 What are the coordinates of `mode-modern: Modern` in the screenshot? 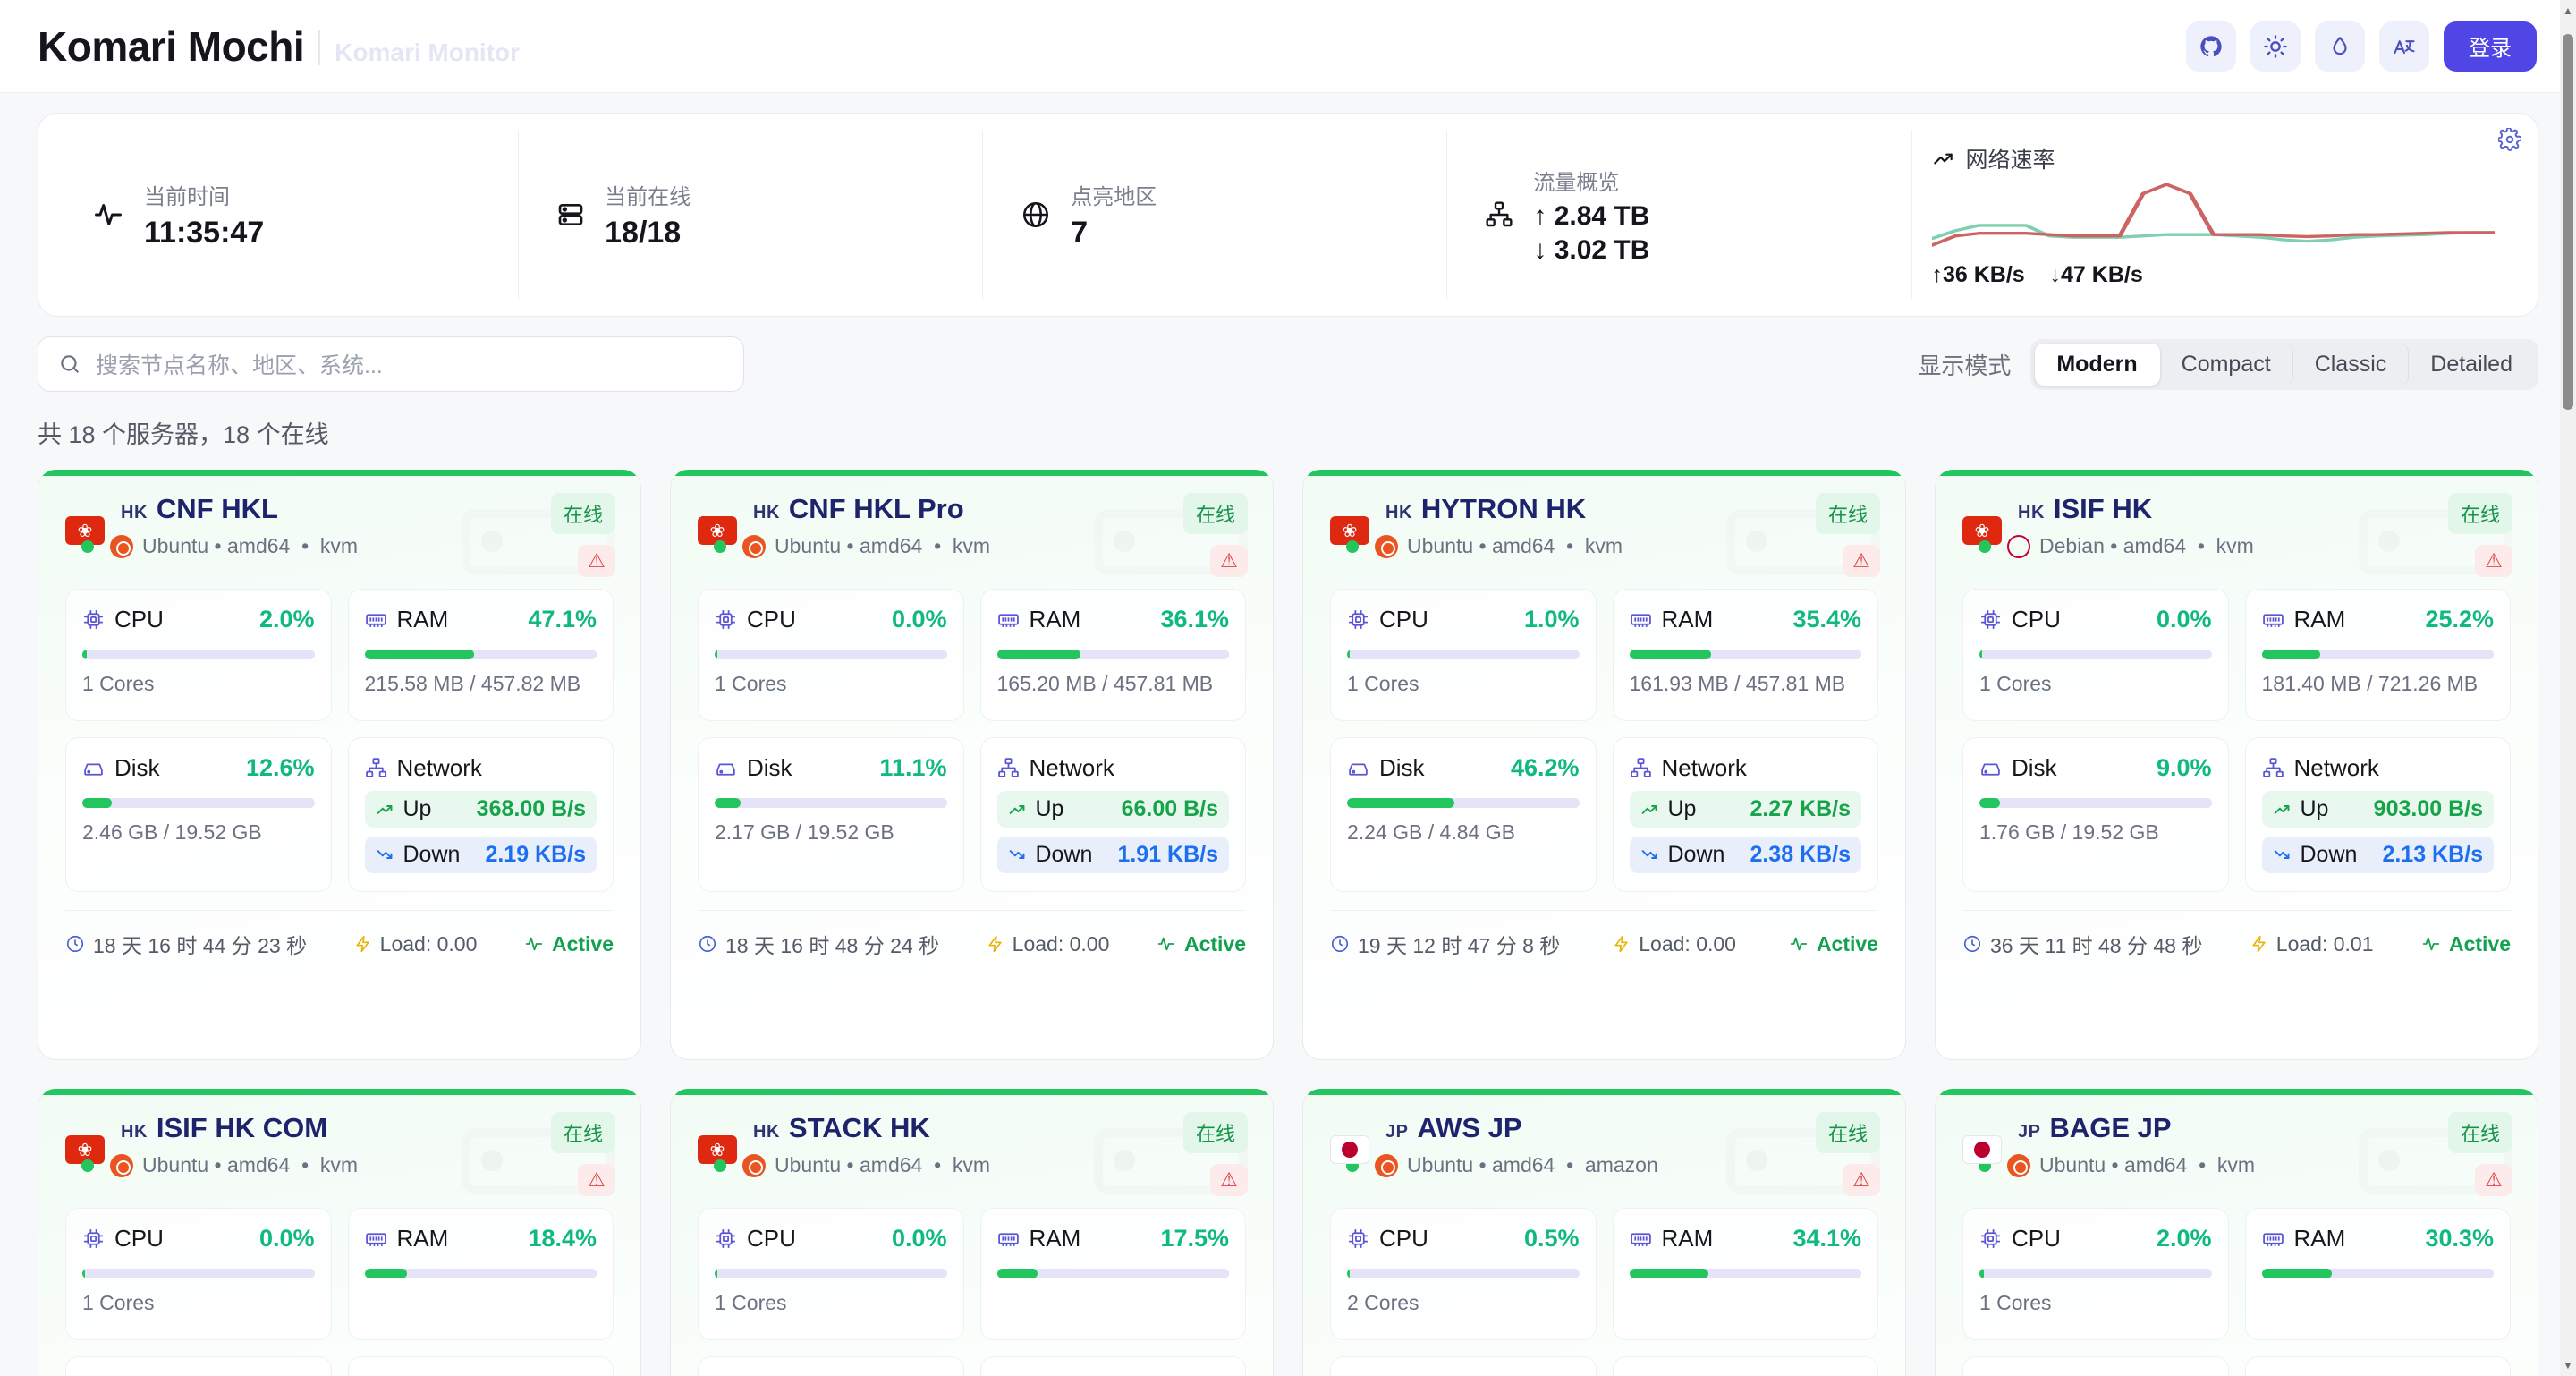 It's located at (2097, 365).